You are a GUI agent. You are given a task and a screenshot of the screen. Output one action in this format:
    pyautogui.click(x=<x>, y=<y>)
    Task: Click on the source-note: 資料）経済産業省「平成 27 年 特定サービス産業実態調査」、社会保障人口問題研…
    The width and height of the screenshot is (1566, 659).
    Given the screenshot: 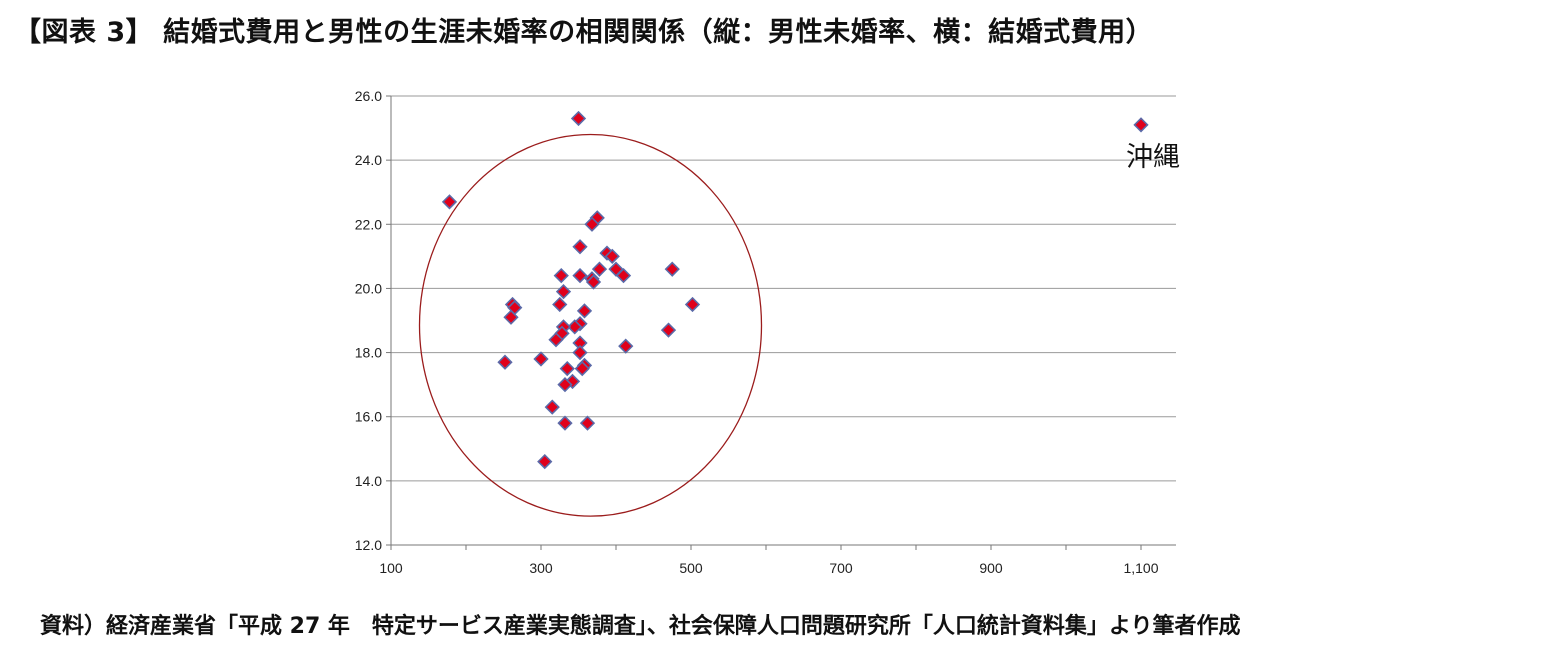 What is the action you would take?
    pyautogui.click(x=640, y=626)
    